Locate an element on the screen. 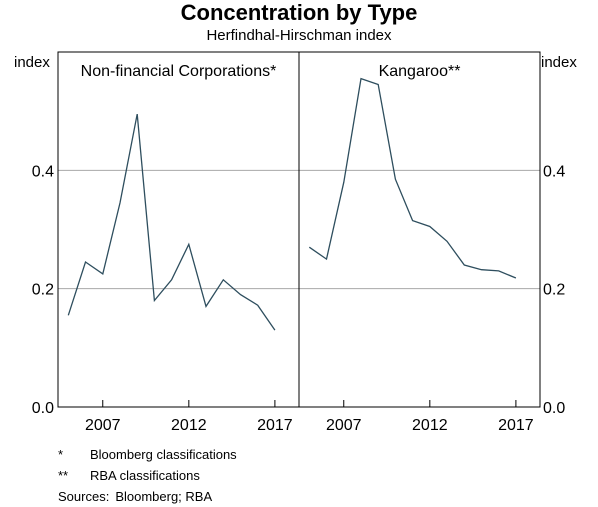 The image size is (598, 507). footnote-1: * Bloomberg classifications is located at coordinates (147, 454).